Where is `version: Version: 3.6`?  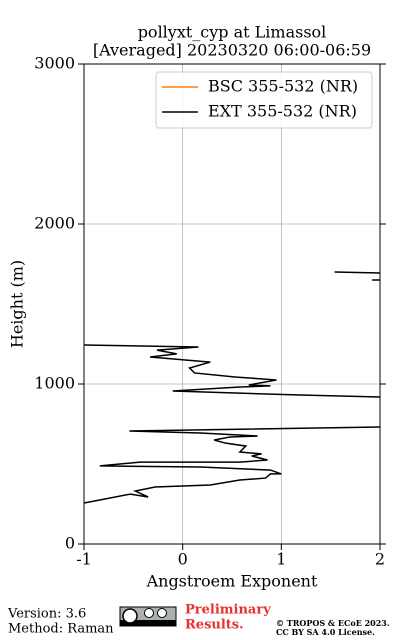 version: Version: 3.6 is located at coordinates (46, 614).